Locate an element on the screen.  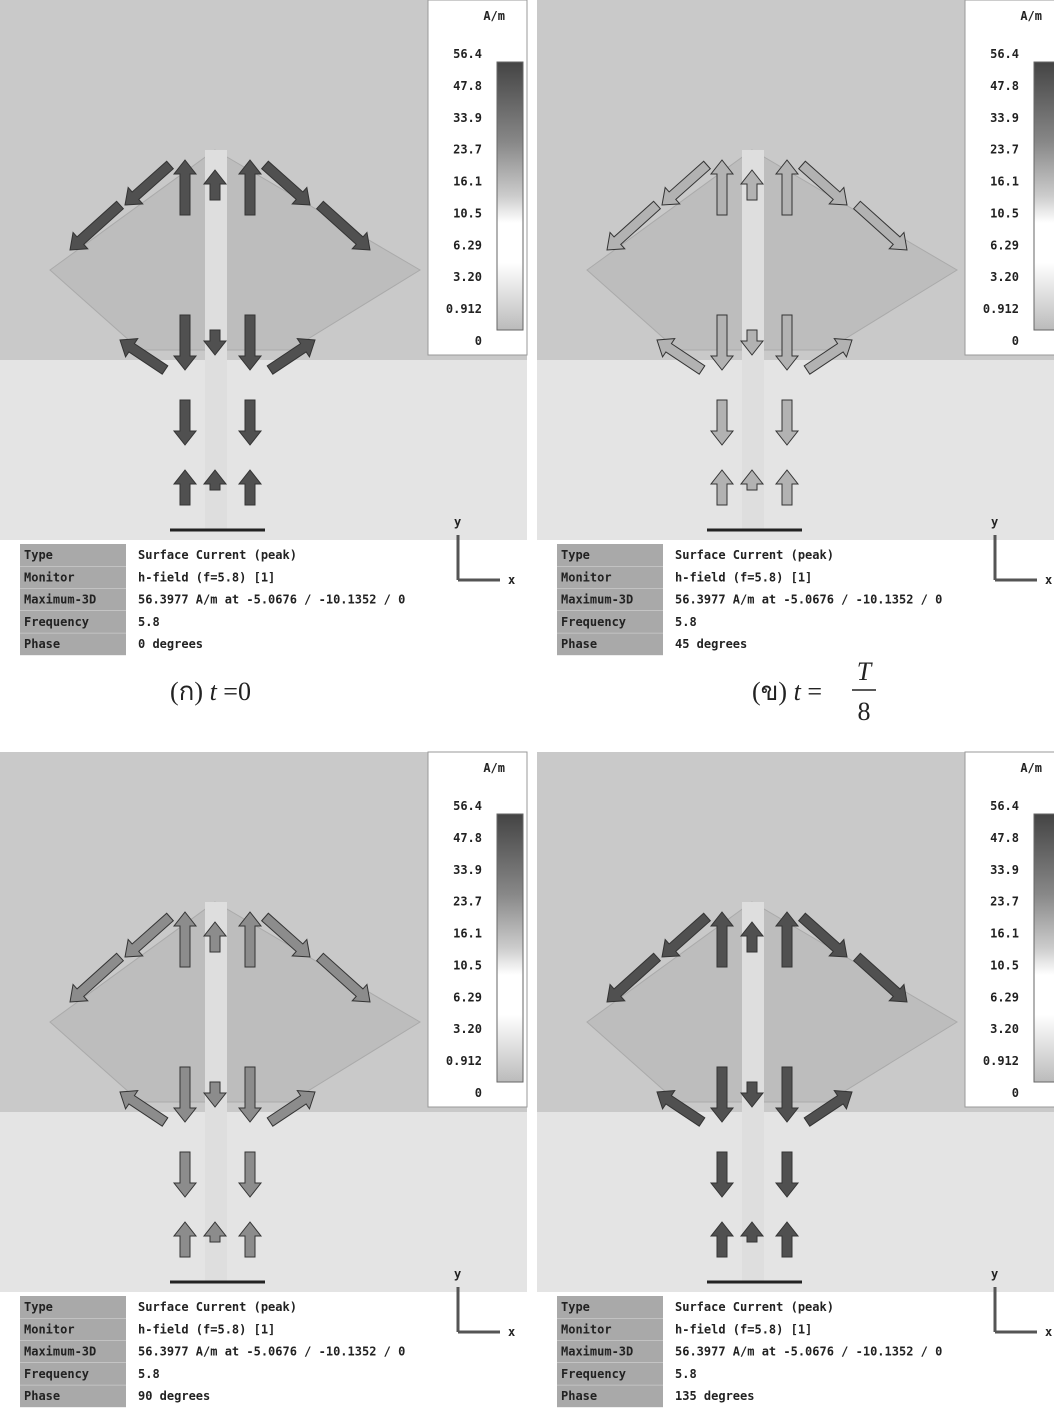
caption-part: t is located at coordinates (214, 691).